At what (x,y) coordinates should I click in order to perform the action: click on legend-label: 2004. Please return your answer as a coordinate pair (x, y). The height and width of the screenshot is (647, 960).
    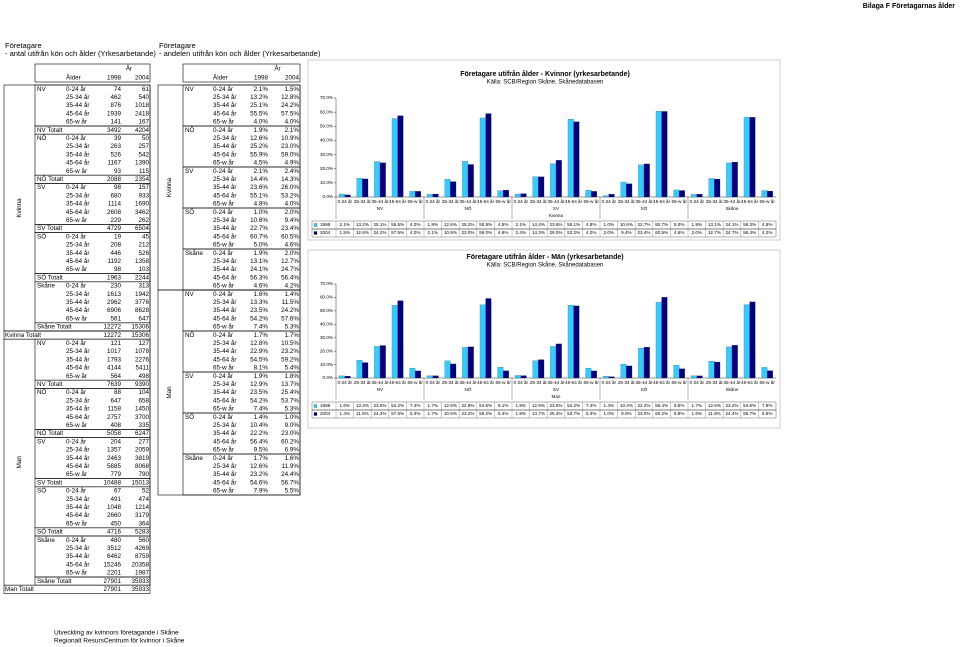
    Looking at the image, I should click on (325, 232).